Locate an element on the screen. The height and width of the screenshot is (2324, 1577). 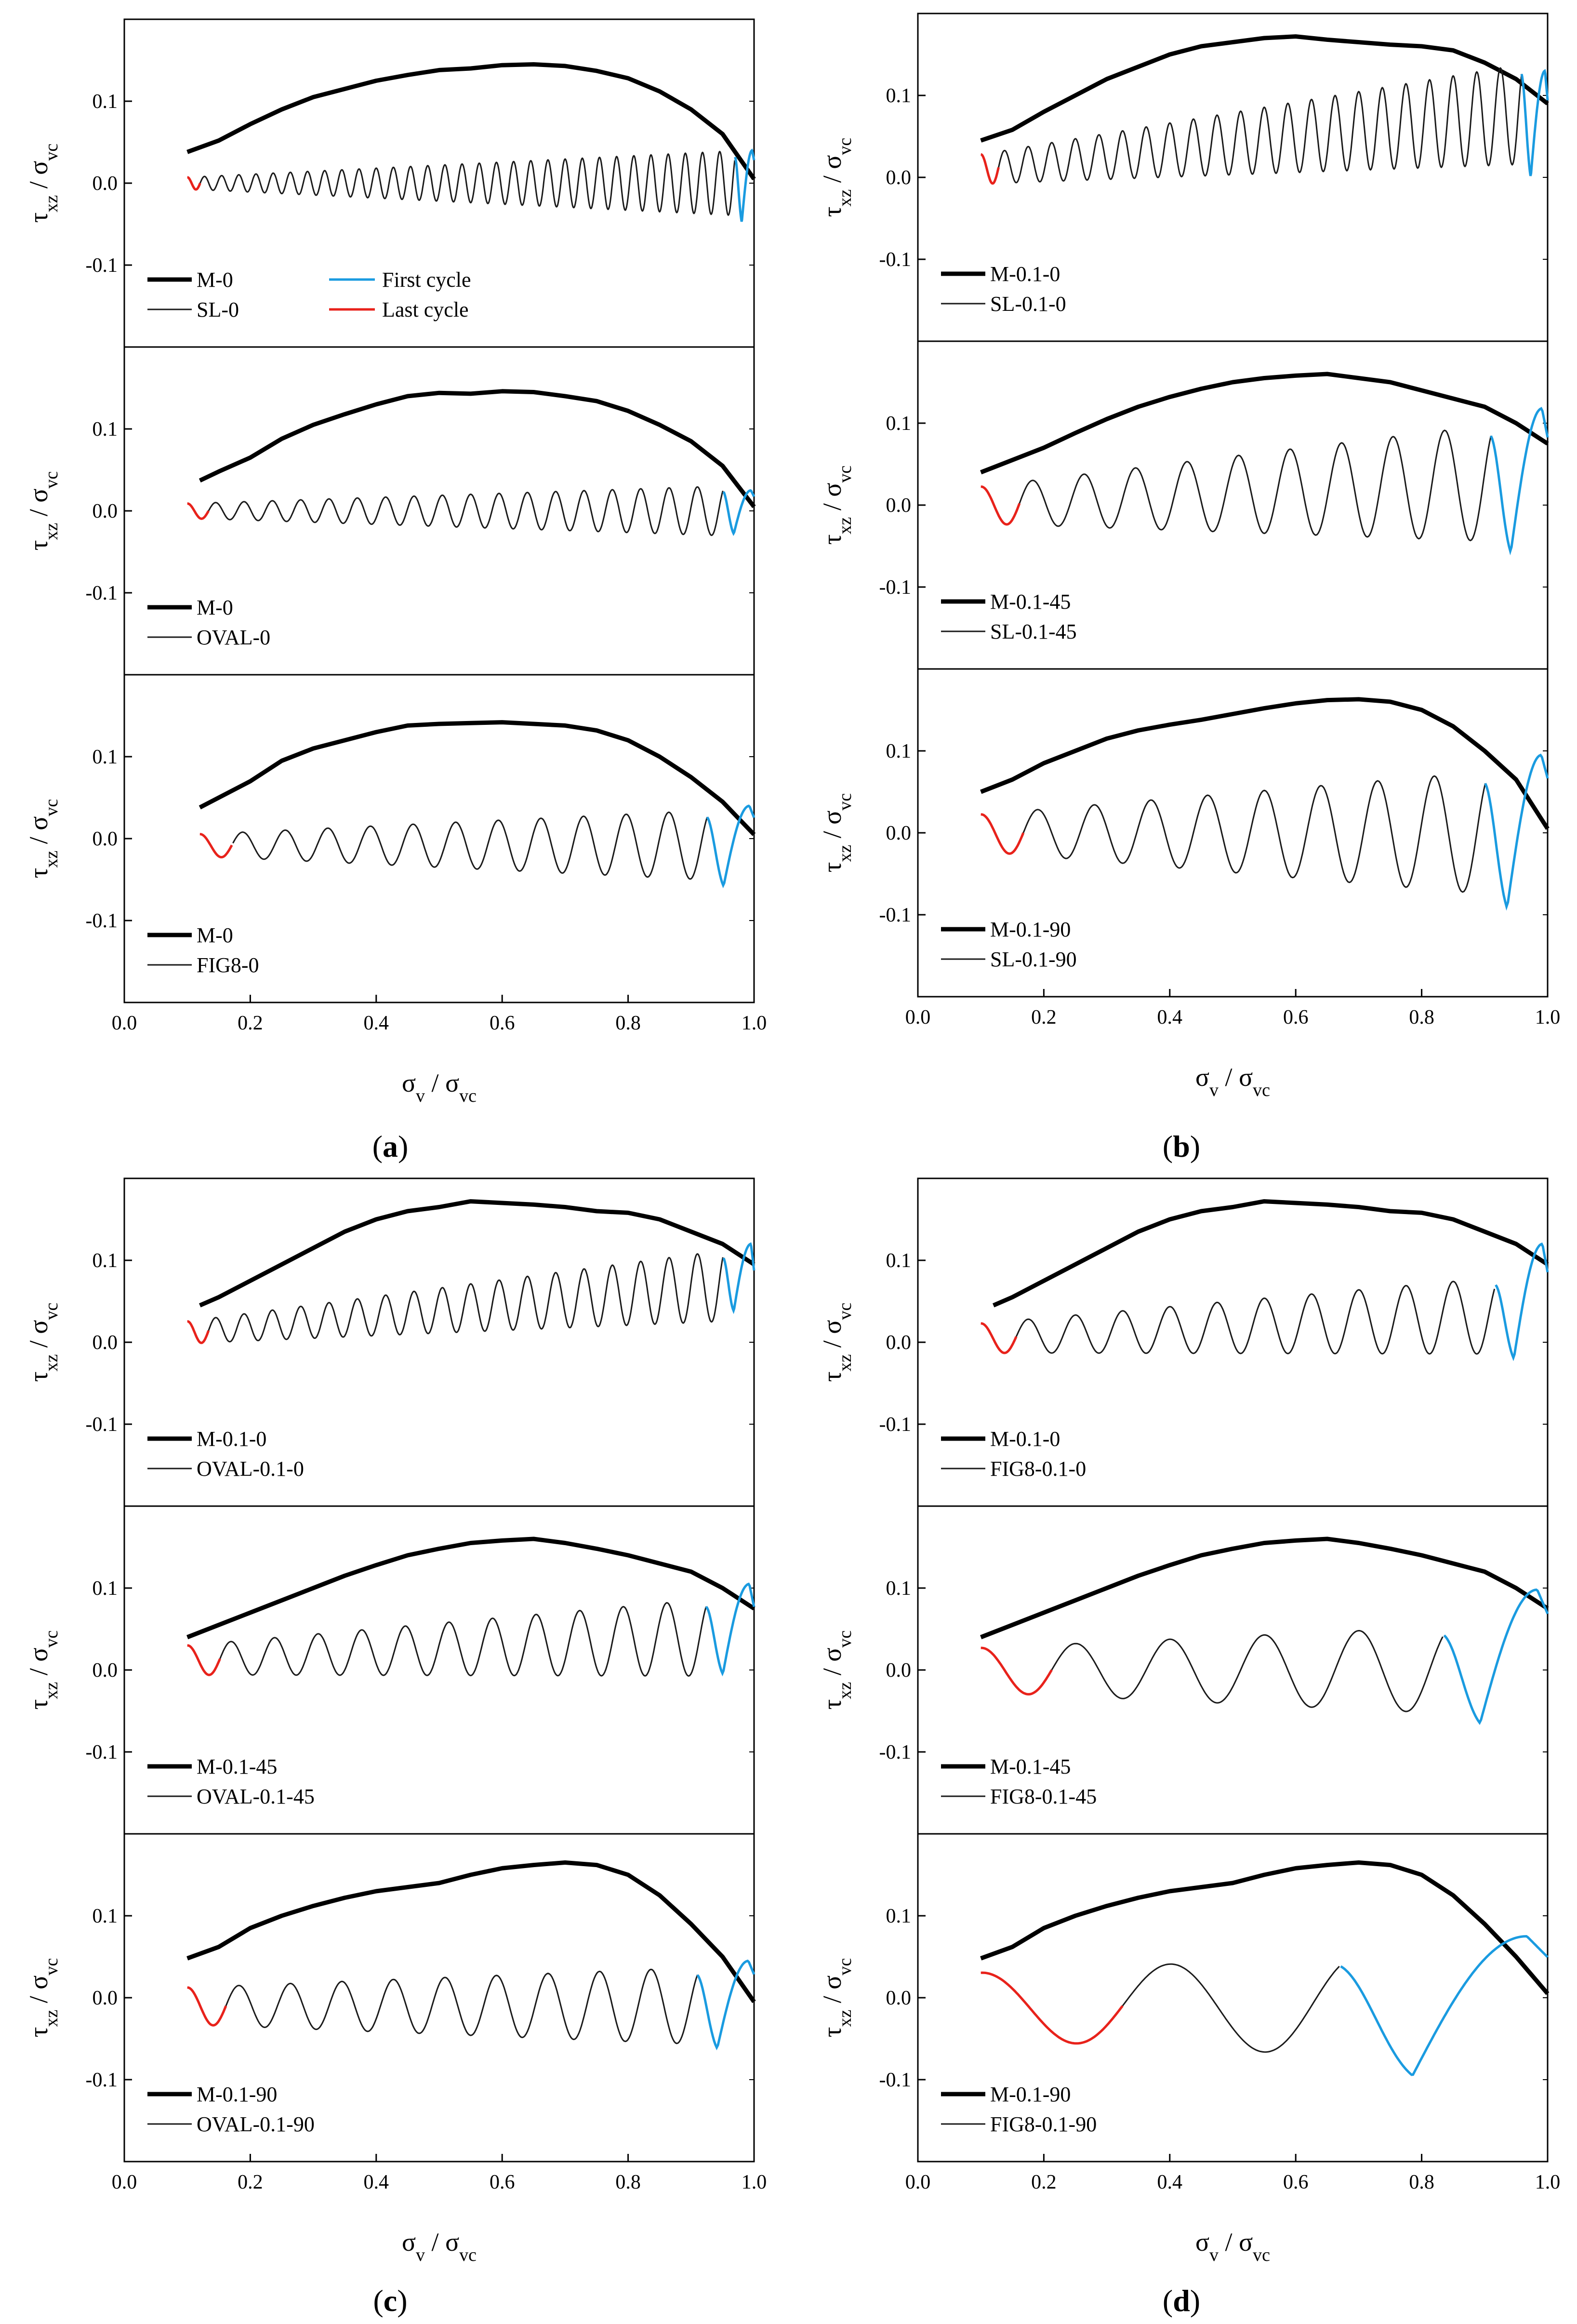
panel-d-1: 0.1 0.0 -0.1 τxz / σvc M-0.1-45 FIG8-0.1-45 is located at coordinates (1183, 1670).